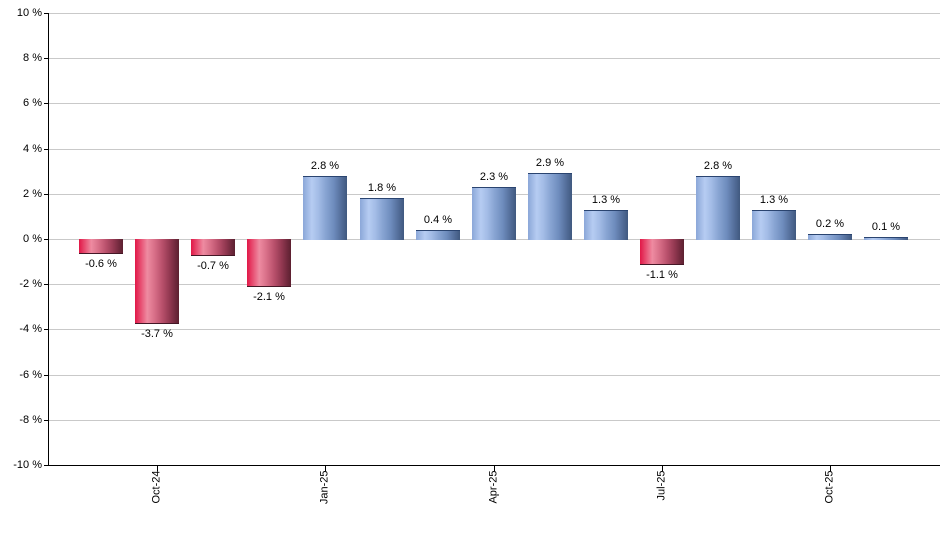 This screenshot has height=550, width=940. What do you see at coordinates (32, 149) in the screenshot?
I see `y-axis-tick-label: 4 %` at bounding box center [32, 149].